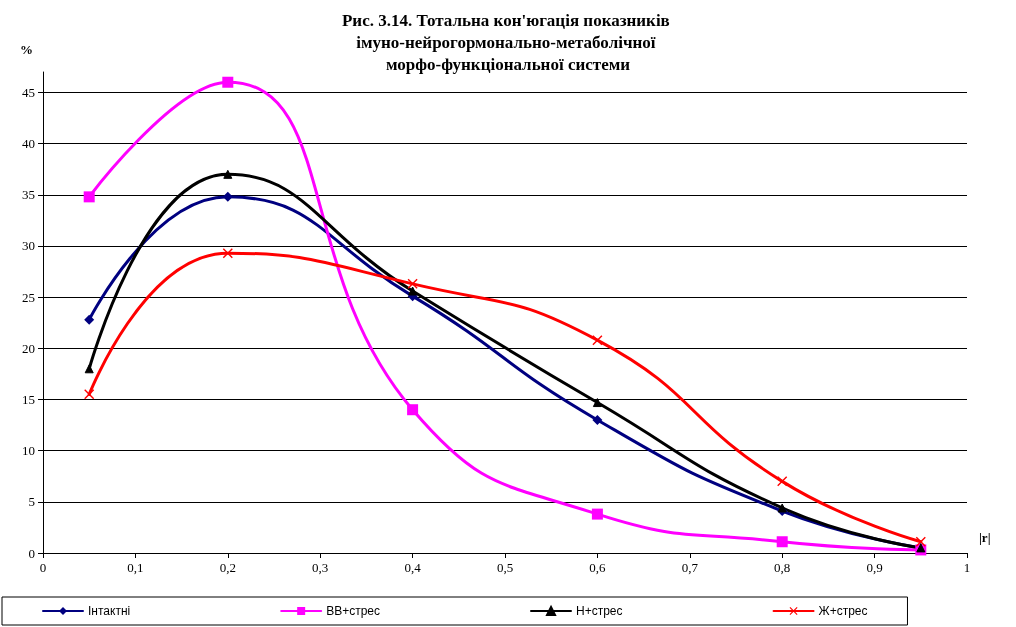 This screenshot has width=1016, height=627. Describe the element at coordinates (967, 567) in the screenshot. I see `x-tick-label: 1` at that location.